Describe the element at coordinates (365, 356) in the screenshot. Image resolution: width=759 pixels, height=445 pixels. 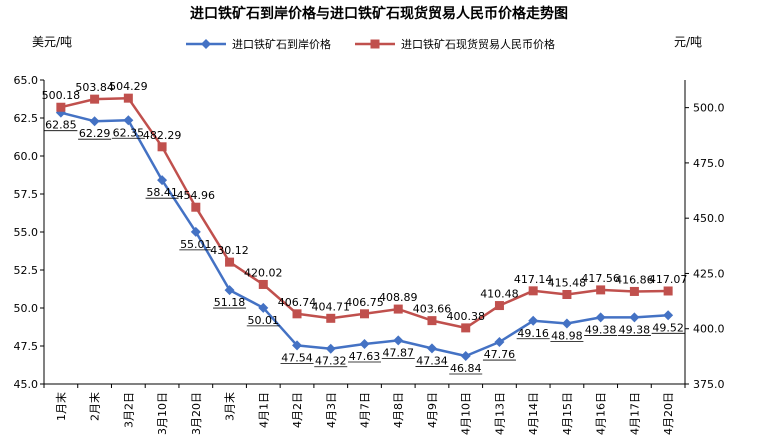
I see `series-1-data-label: 47.63` at that location.